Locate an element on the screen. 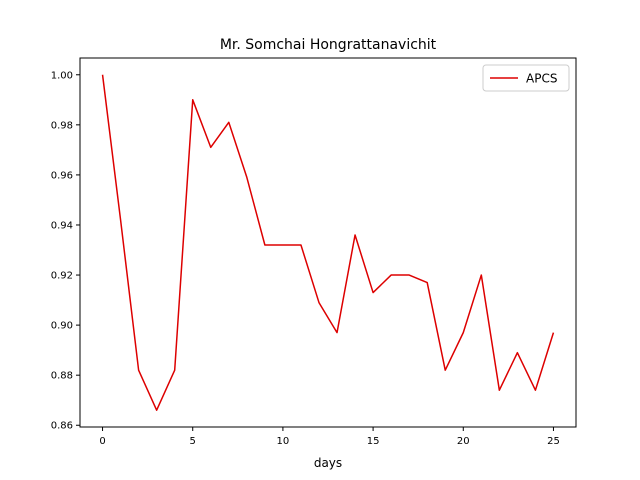  x-tick-label: 0 is located at coordinates (102, 441).